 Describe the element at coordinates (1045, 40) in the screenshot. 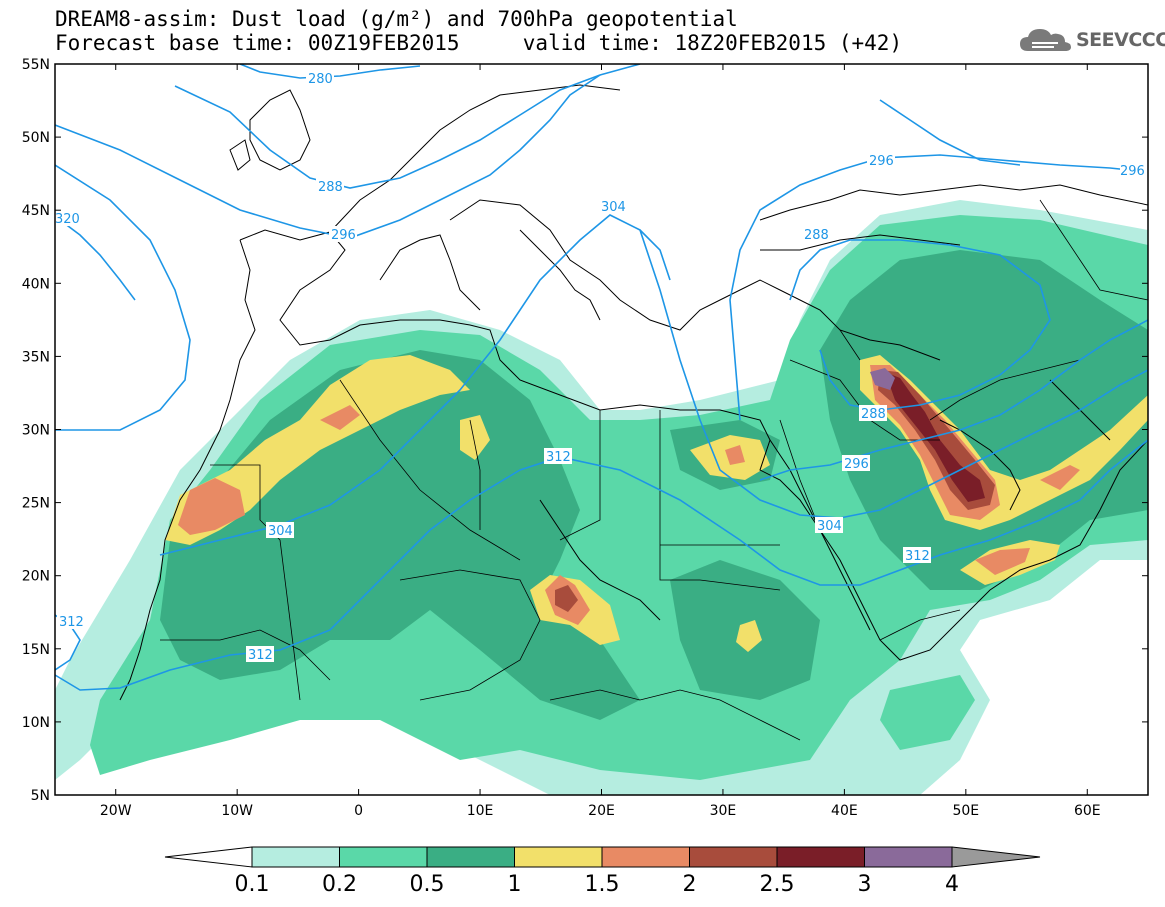

I see `cloud-icon` at that location.